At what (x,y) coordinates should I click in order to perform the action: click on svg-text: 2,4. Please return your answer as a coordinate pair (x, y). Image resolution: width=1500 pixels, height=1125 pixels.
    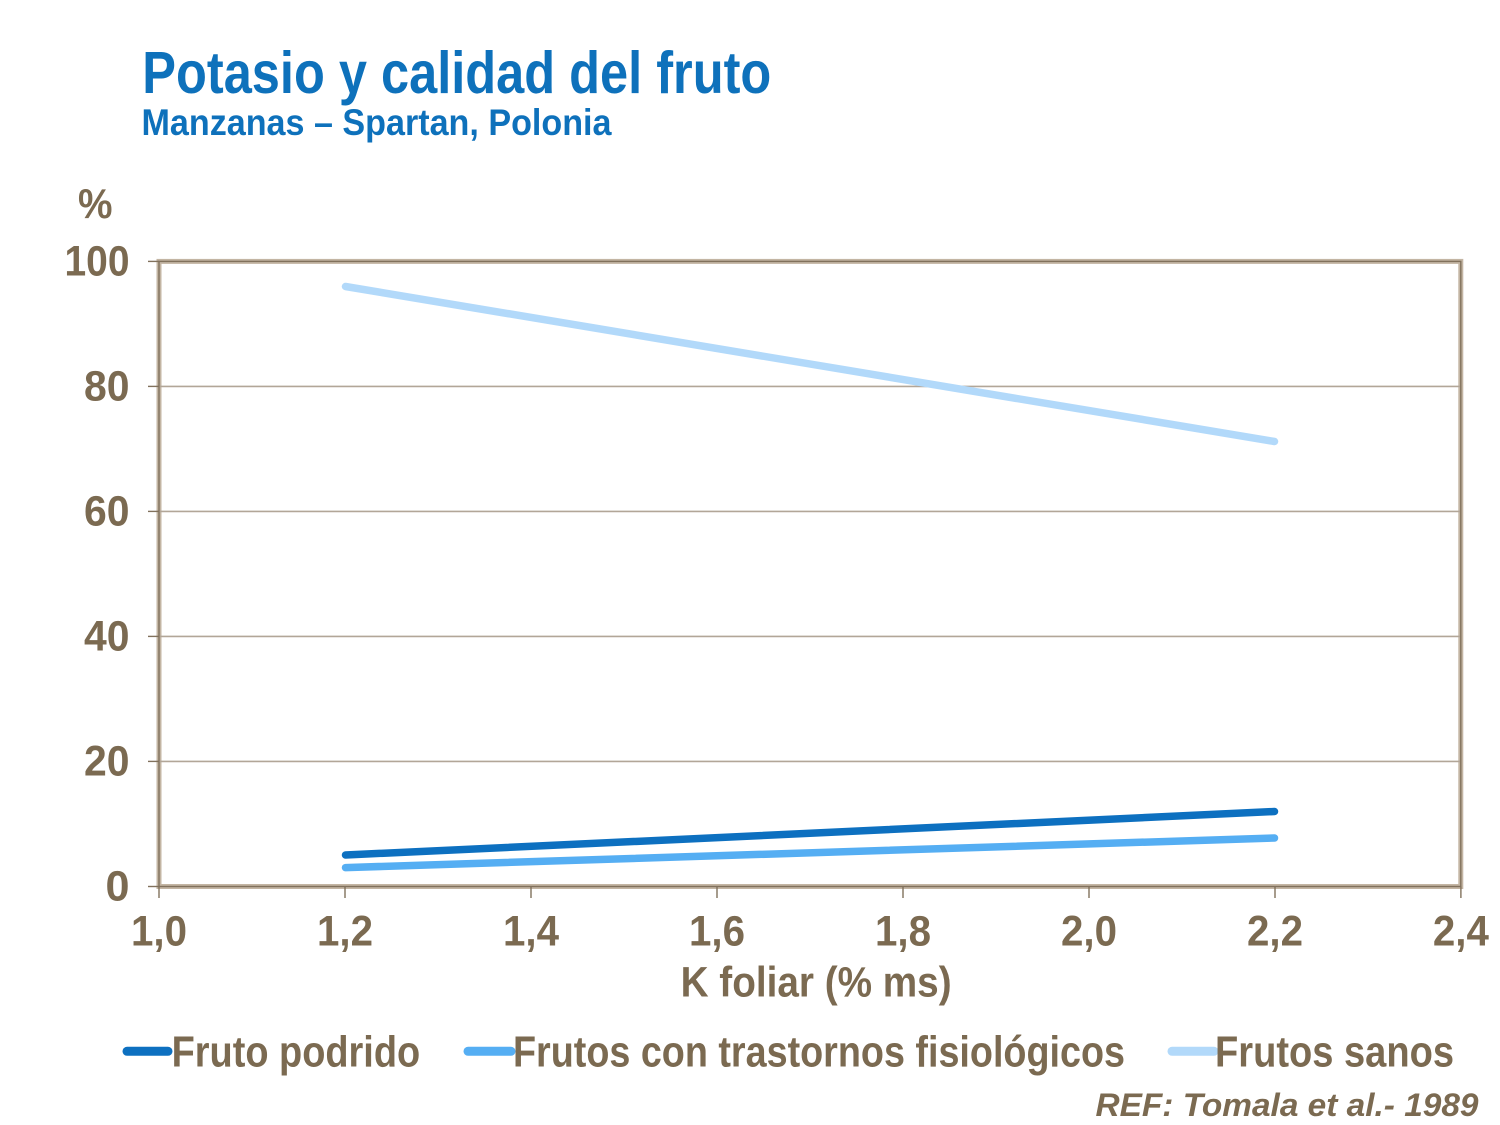
    Looking at the image, I should click on (1461, 932).